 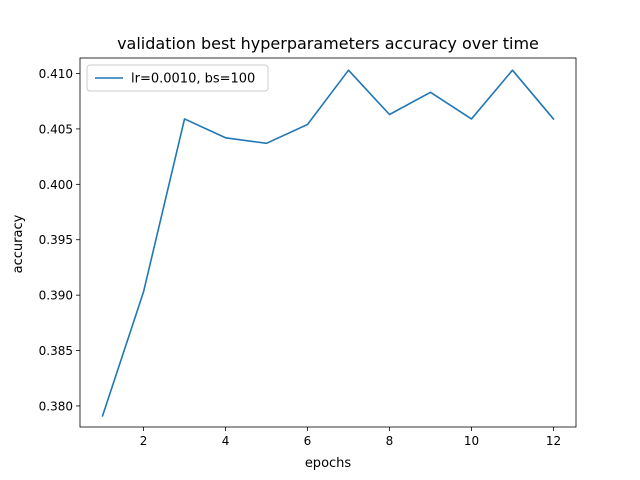 What do you see at coordinates (56, 351) in the screenshot?
I see `y-tick-label: 0.385` at bounding box center [56, 351].